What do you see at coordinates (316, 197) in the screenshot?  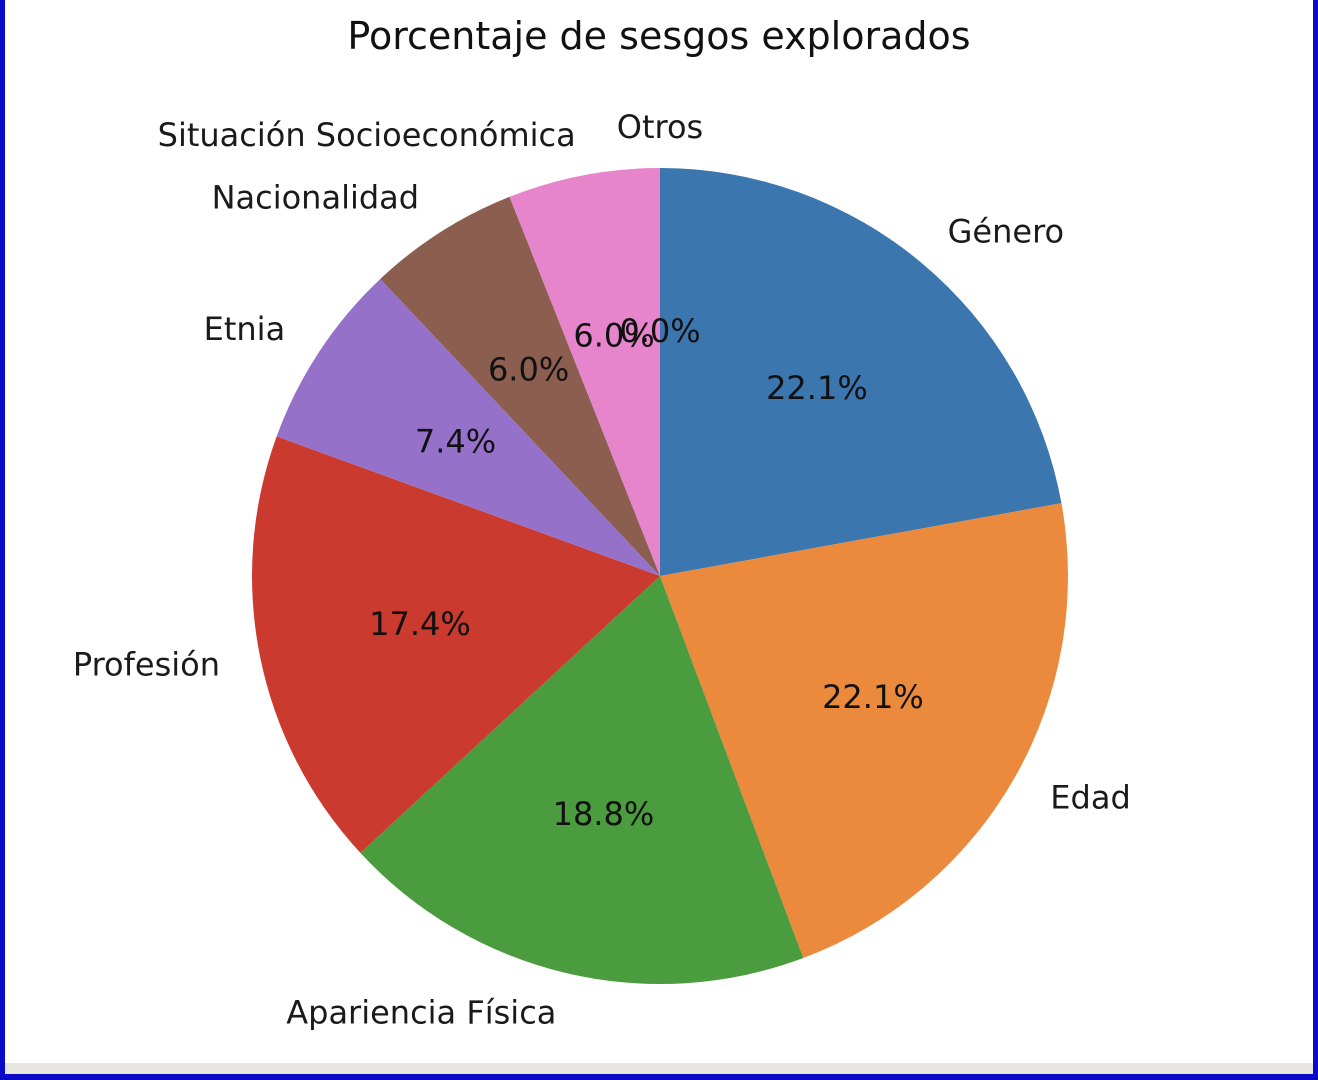 I see `slice-label-nacionalidad: Nacionalidad` at bounding box center [316, 197].